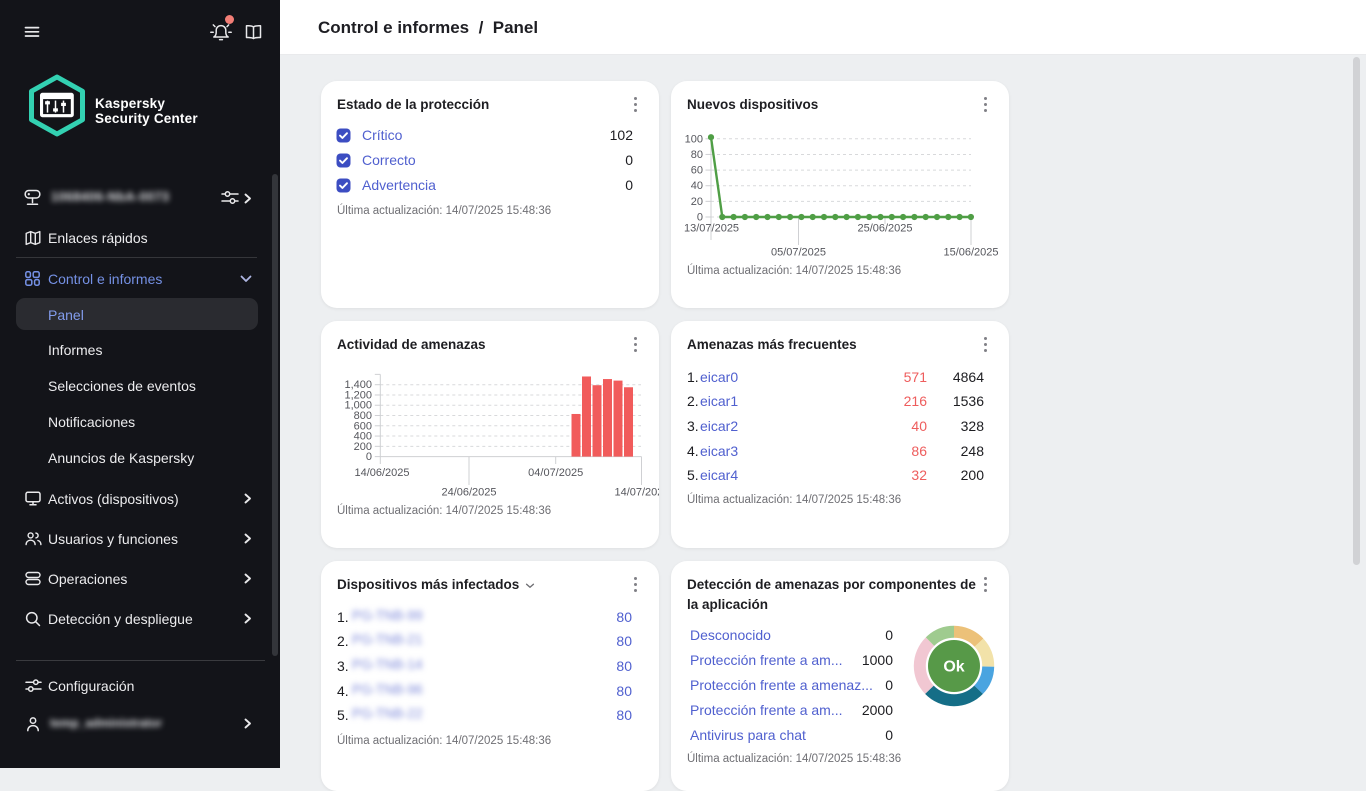 The width and height of the screenshot is (1366, 791). Describe the element at coordinates (884, 229) in the screenshot. I see `svg-text: 25/06/2025` at that location.